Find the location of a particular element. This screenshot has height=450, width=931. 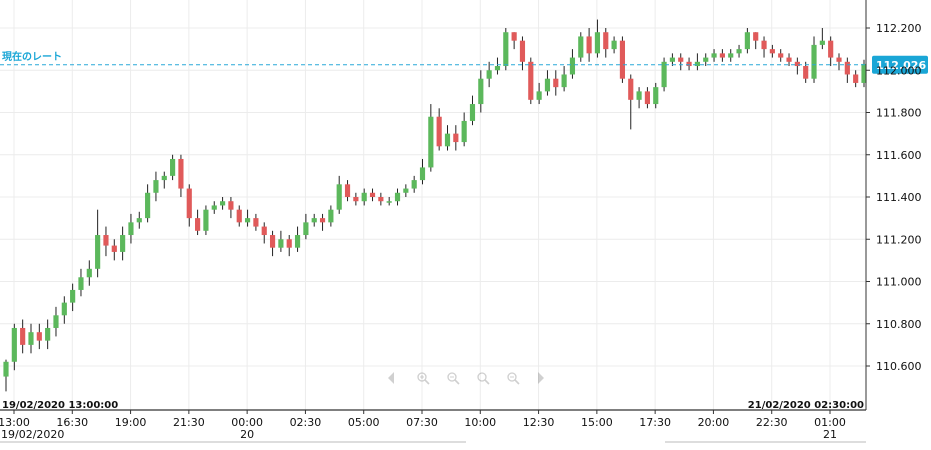

zoom-toolbar is located at coordinates (466, 378).